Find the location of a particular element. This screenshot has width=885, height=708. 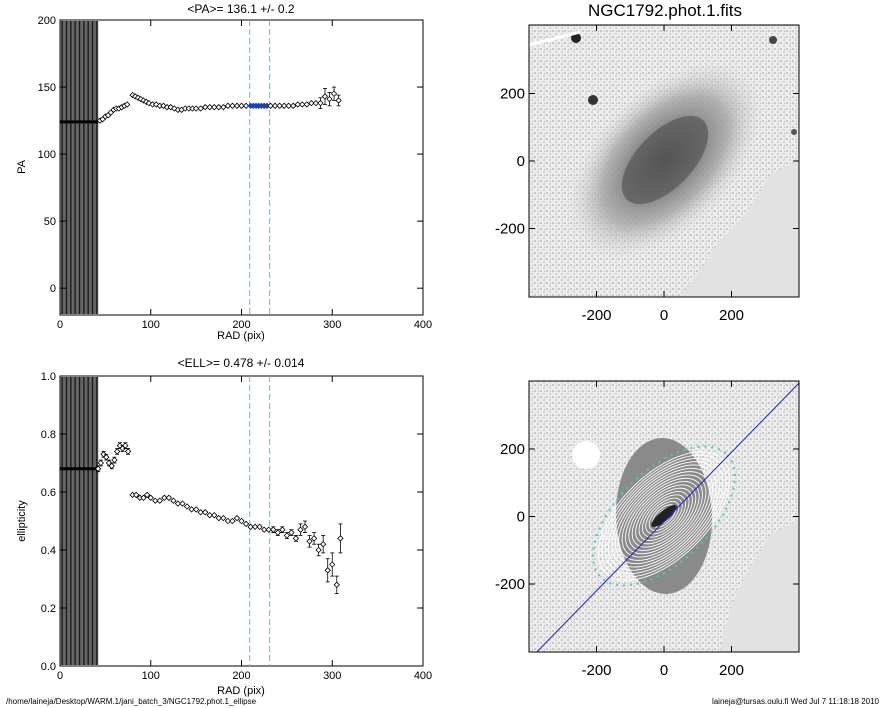

masked-star is located at coordinates (586, 455).